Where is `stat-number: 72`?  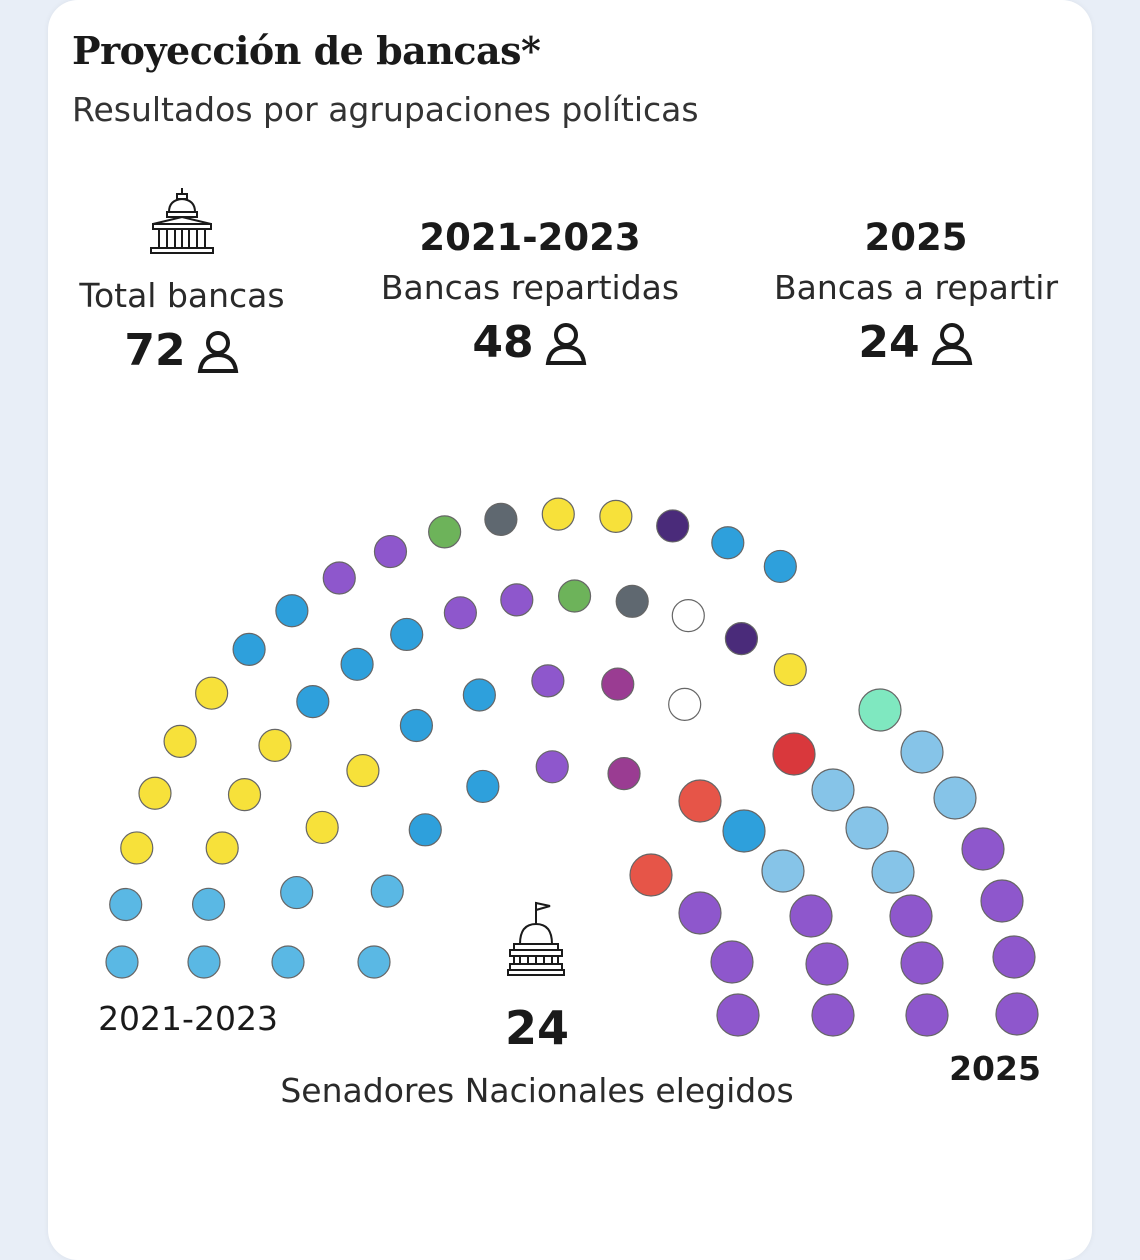 stat-number: 72 is located at coordinates (155, 350).